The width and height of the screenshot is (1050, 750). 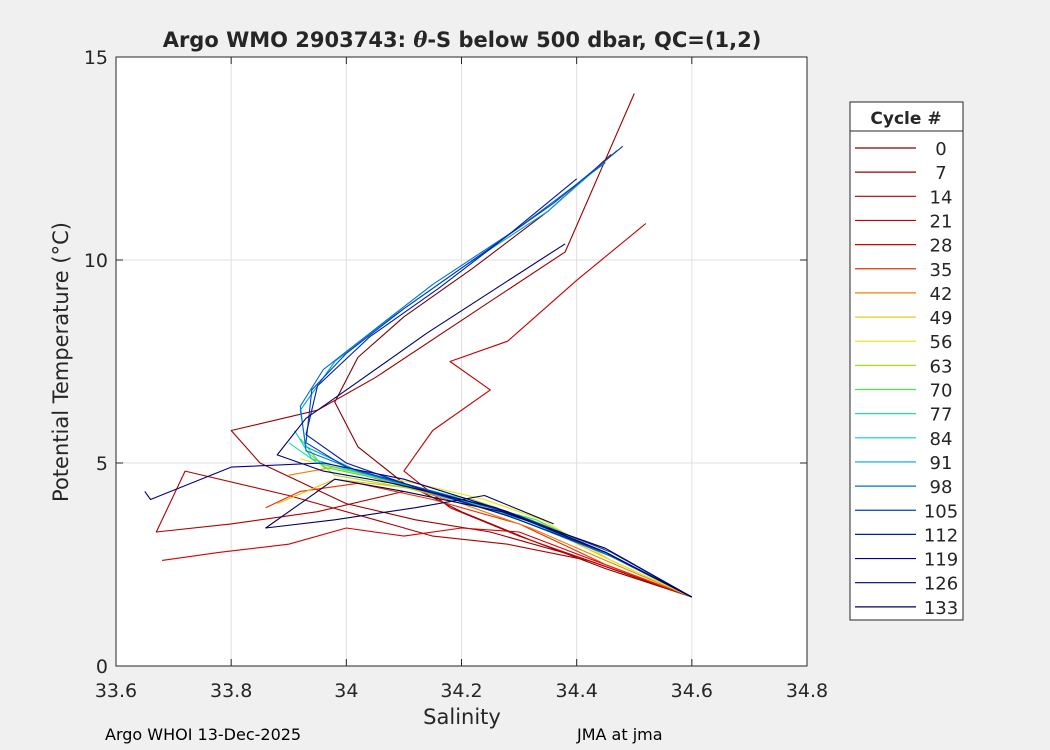 I want to click on y-tick-label: 5, so click(x=102, y=464).